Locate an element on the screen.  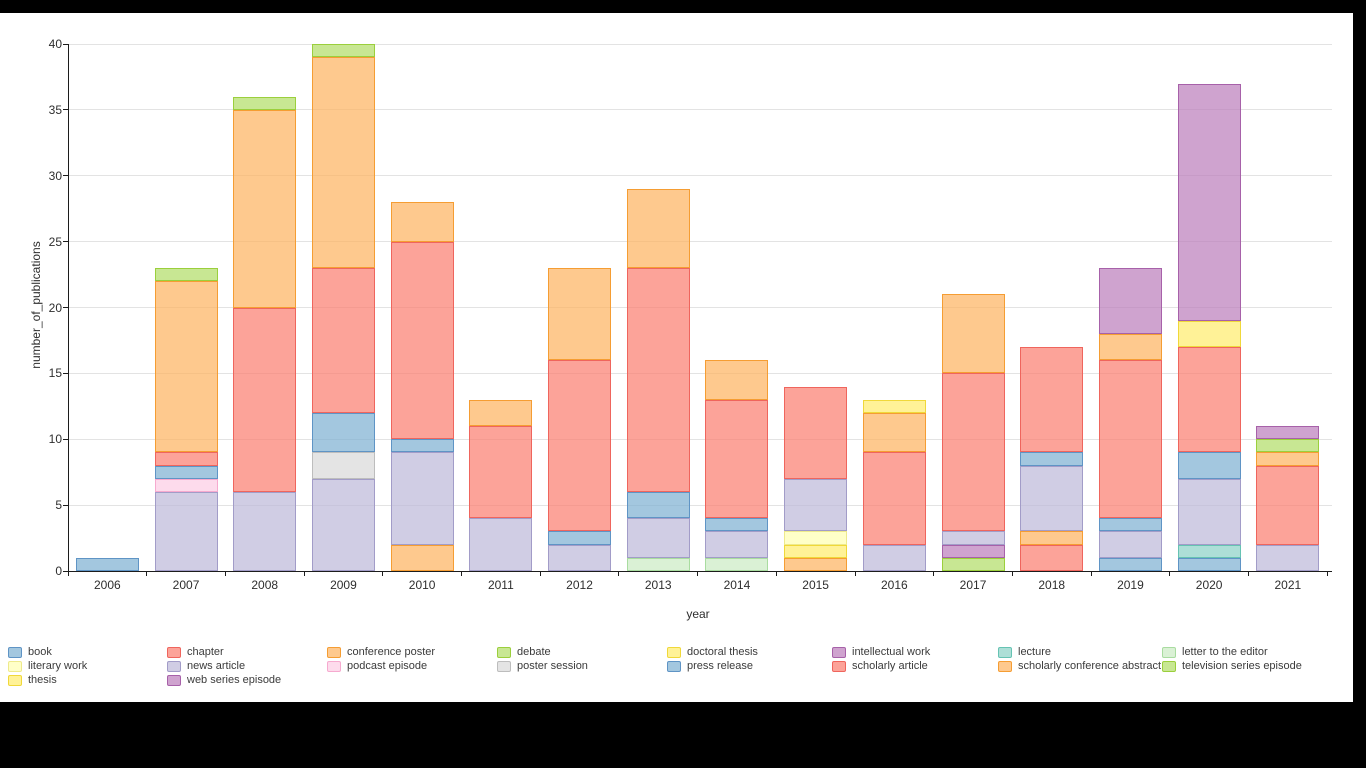
legend-swatch-conference-poster is located at coordinates (334, 652).